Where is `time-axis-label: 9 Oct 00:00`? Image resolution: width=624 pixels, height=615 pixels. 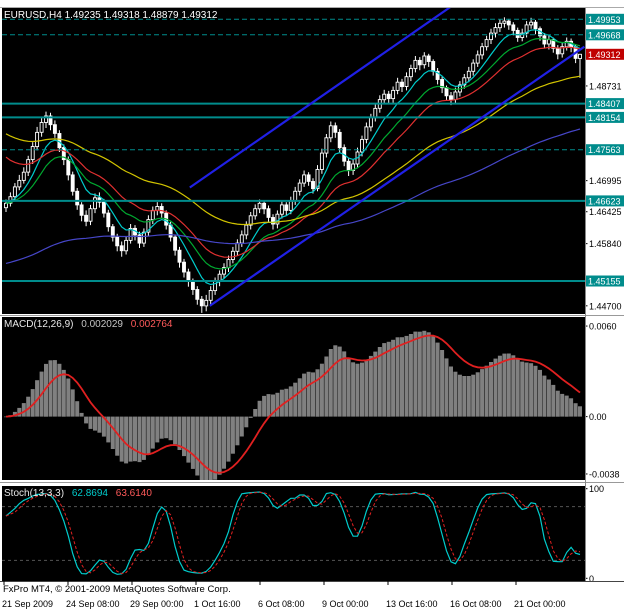 time-axis-label: 9 Oct 00:00 is located at coordinates (345, 604).